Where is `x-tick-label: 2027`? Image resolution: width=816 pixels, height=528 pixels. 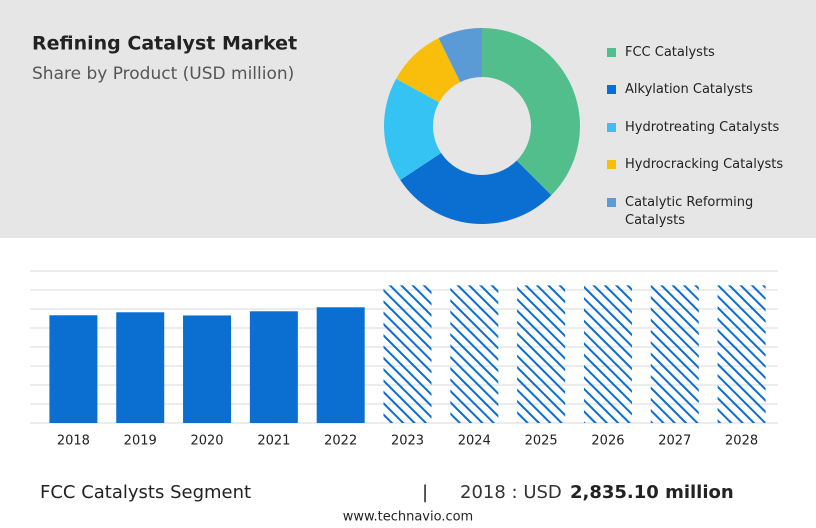
x-tick-label: 2027 is located at coordinates (674, 441).